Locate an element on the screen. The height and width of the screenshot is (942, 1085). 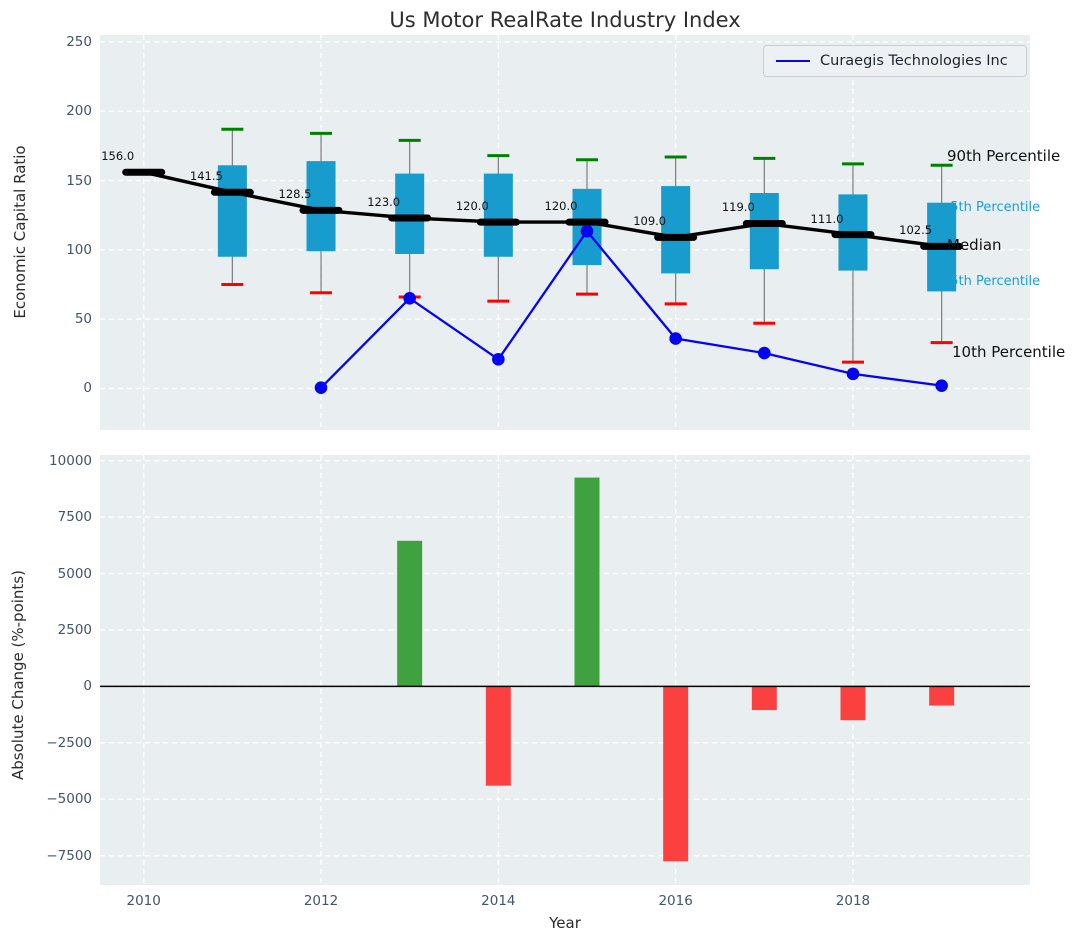
q1-percentile-label: 25th Percentile is located at coordinates (995, 281).